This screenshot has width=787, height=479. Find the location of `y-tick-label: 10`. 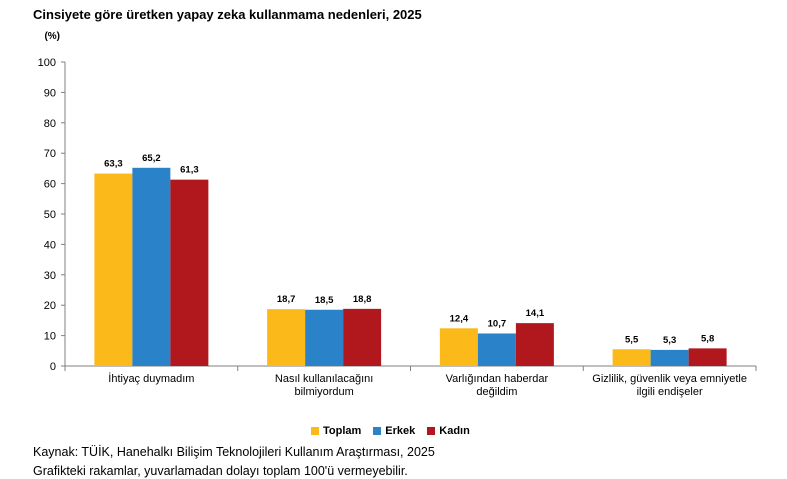

y-tick-label: 10 is located at coordinates (50, 337).